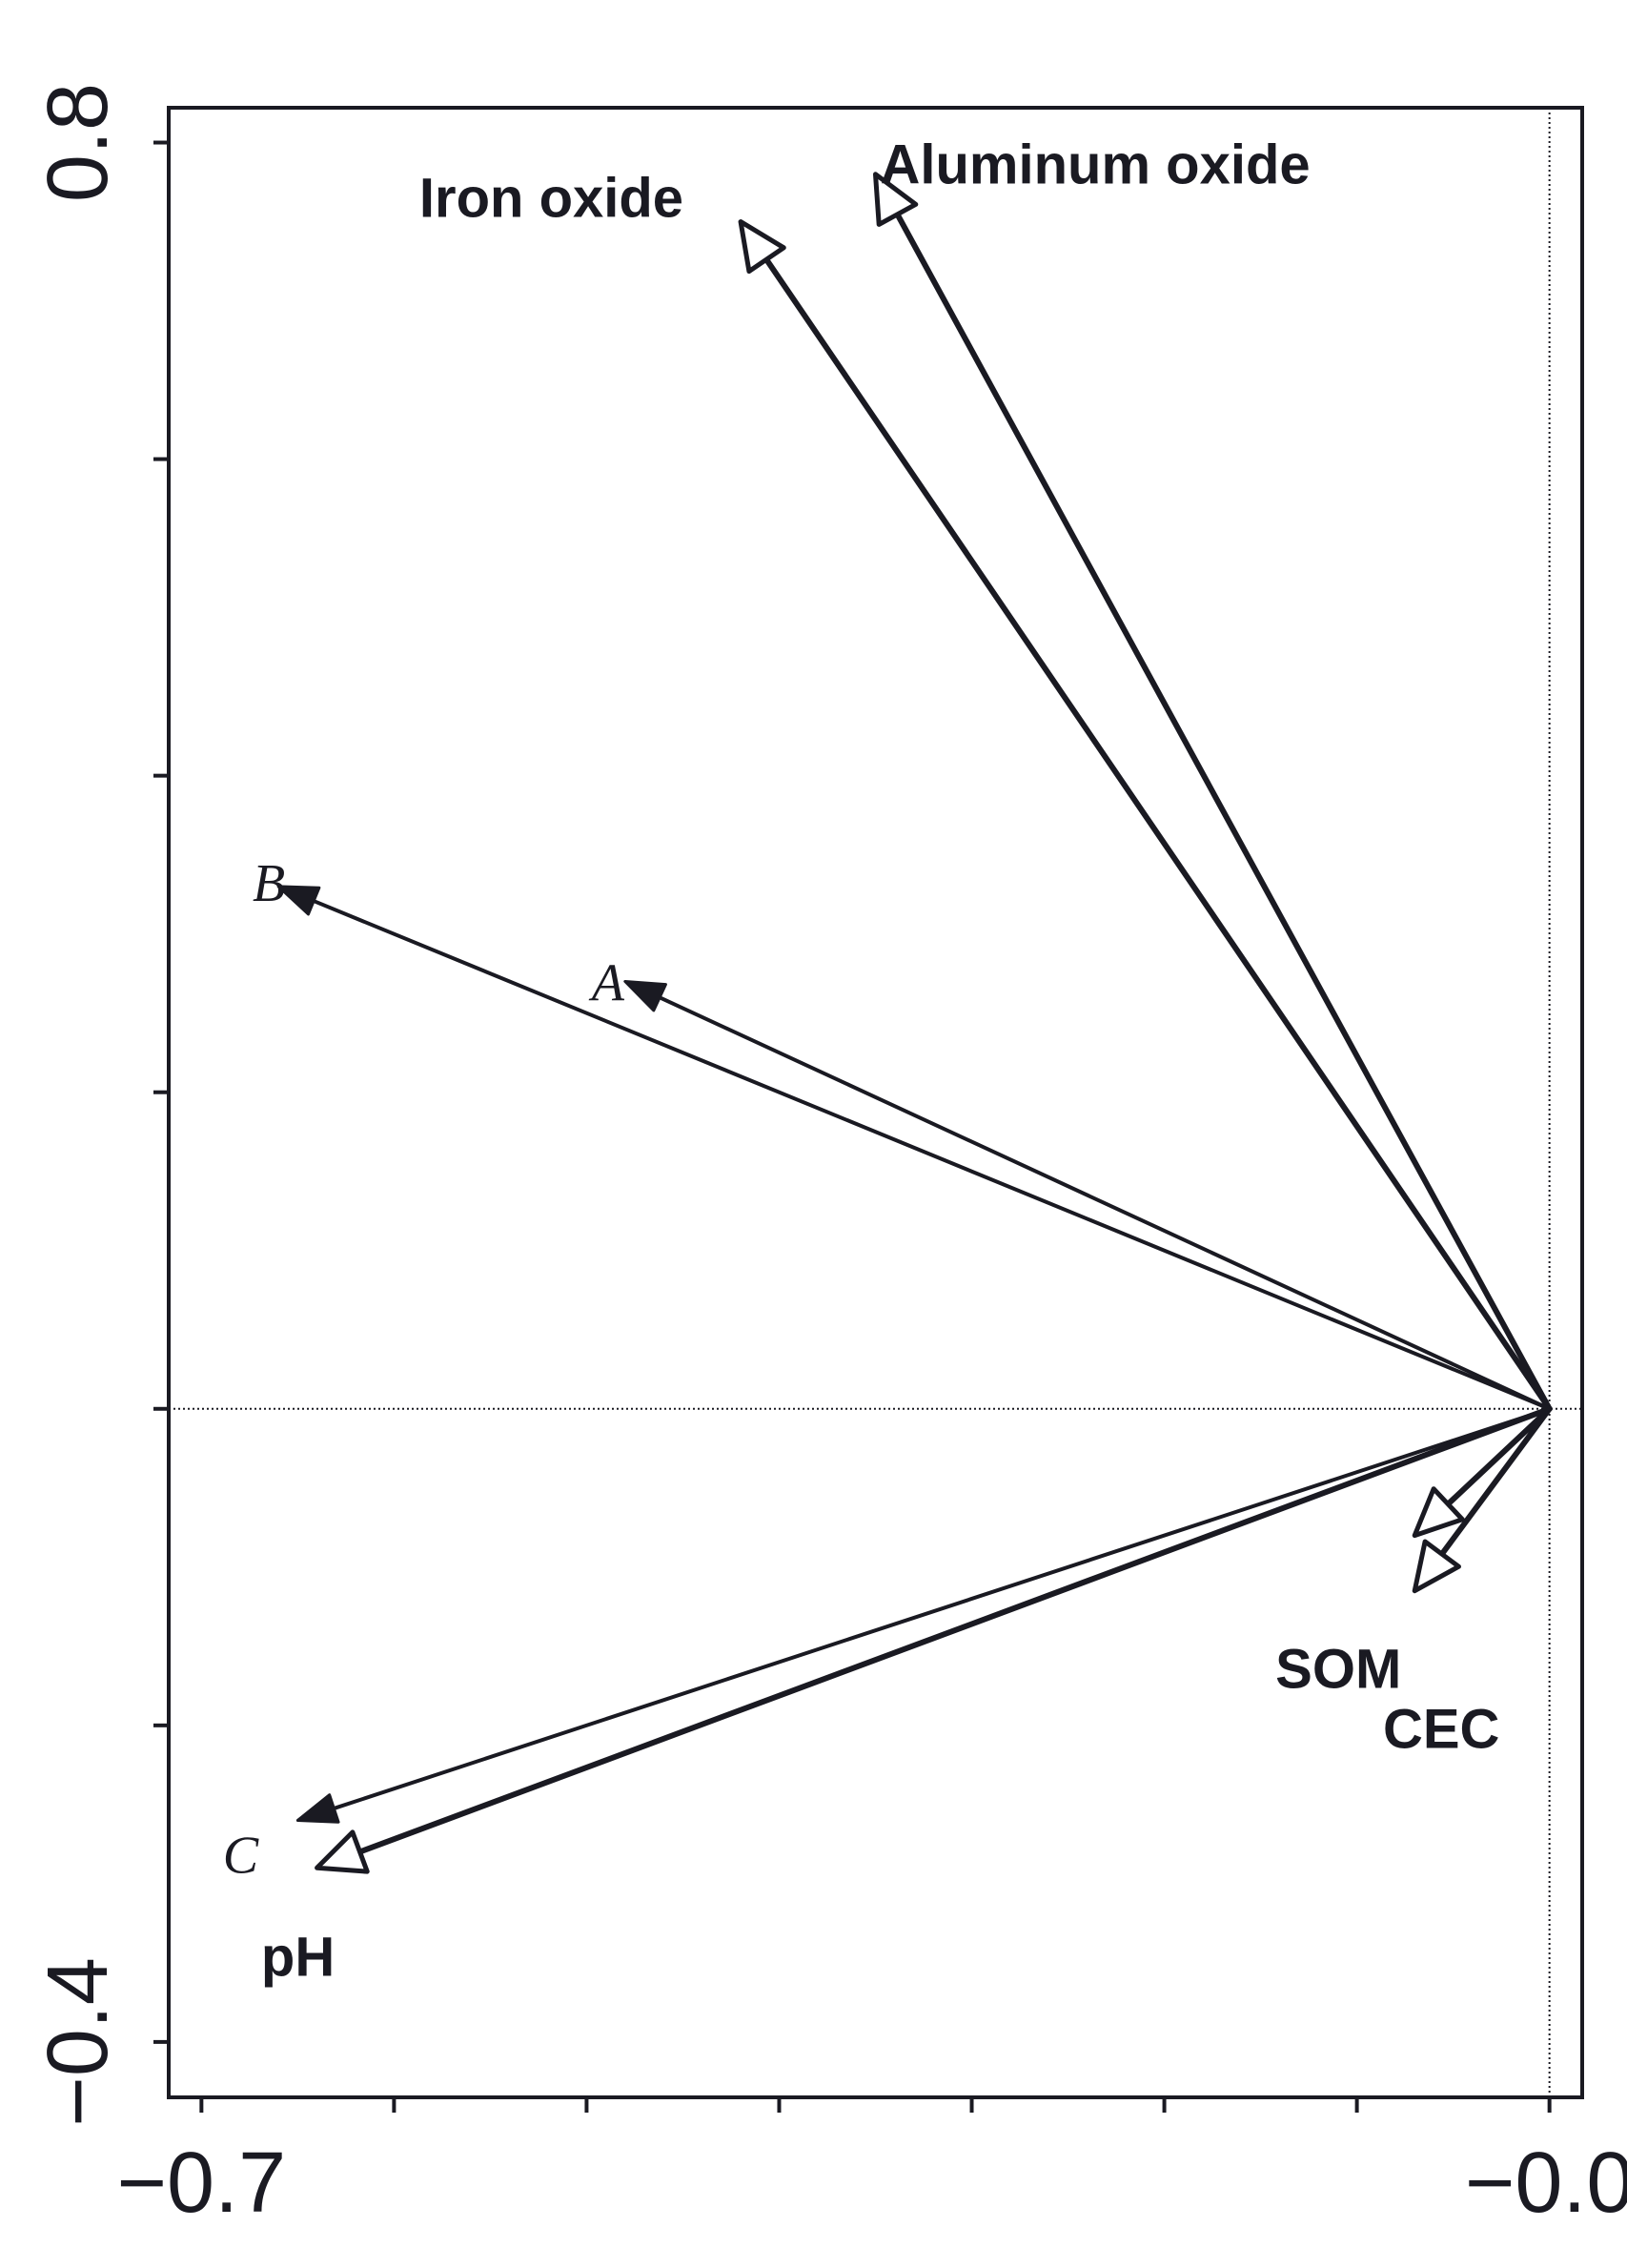 Image resolution: width=1627 pixels, height=2268 pixels. Describe the element at coordinates (298, 900) in the screenshot. I see `species-vector-b-head` at that location.